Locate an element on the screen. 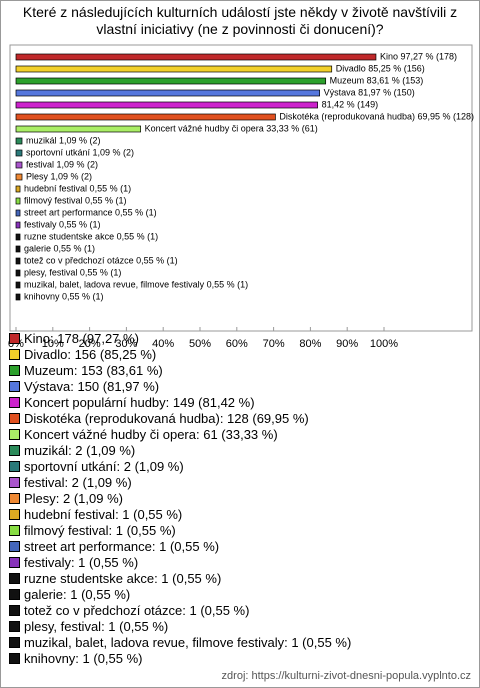 The image size is (480, 688). legend-item: Muzeum: 153 (83,61 %) is located at coordinates (180, 371).